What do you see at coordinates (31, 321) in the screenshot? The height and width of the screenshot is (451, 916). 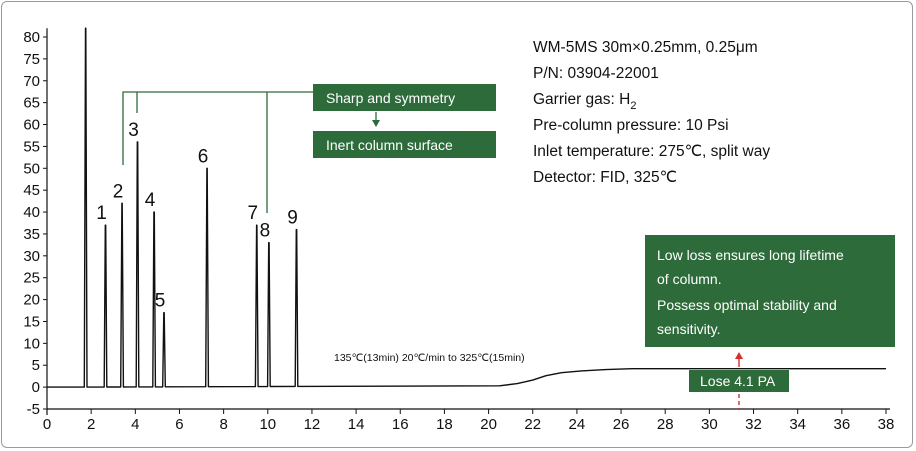 I see `y-tick-label: 15` at bounding box center [31, 321].